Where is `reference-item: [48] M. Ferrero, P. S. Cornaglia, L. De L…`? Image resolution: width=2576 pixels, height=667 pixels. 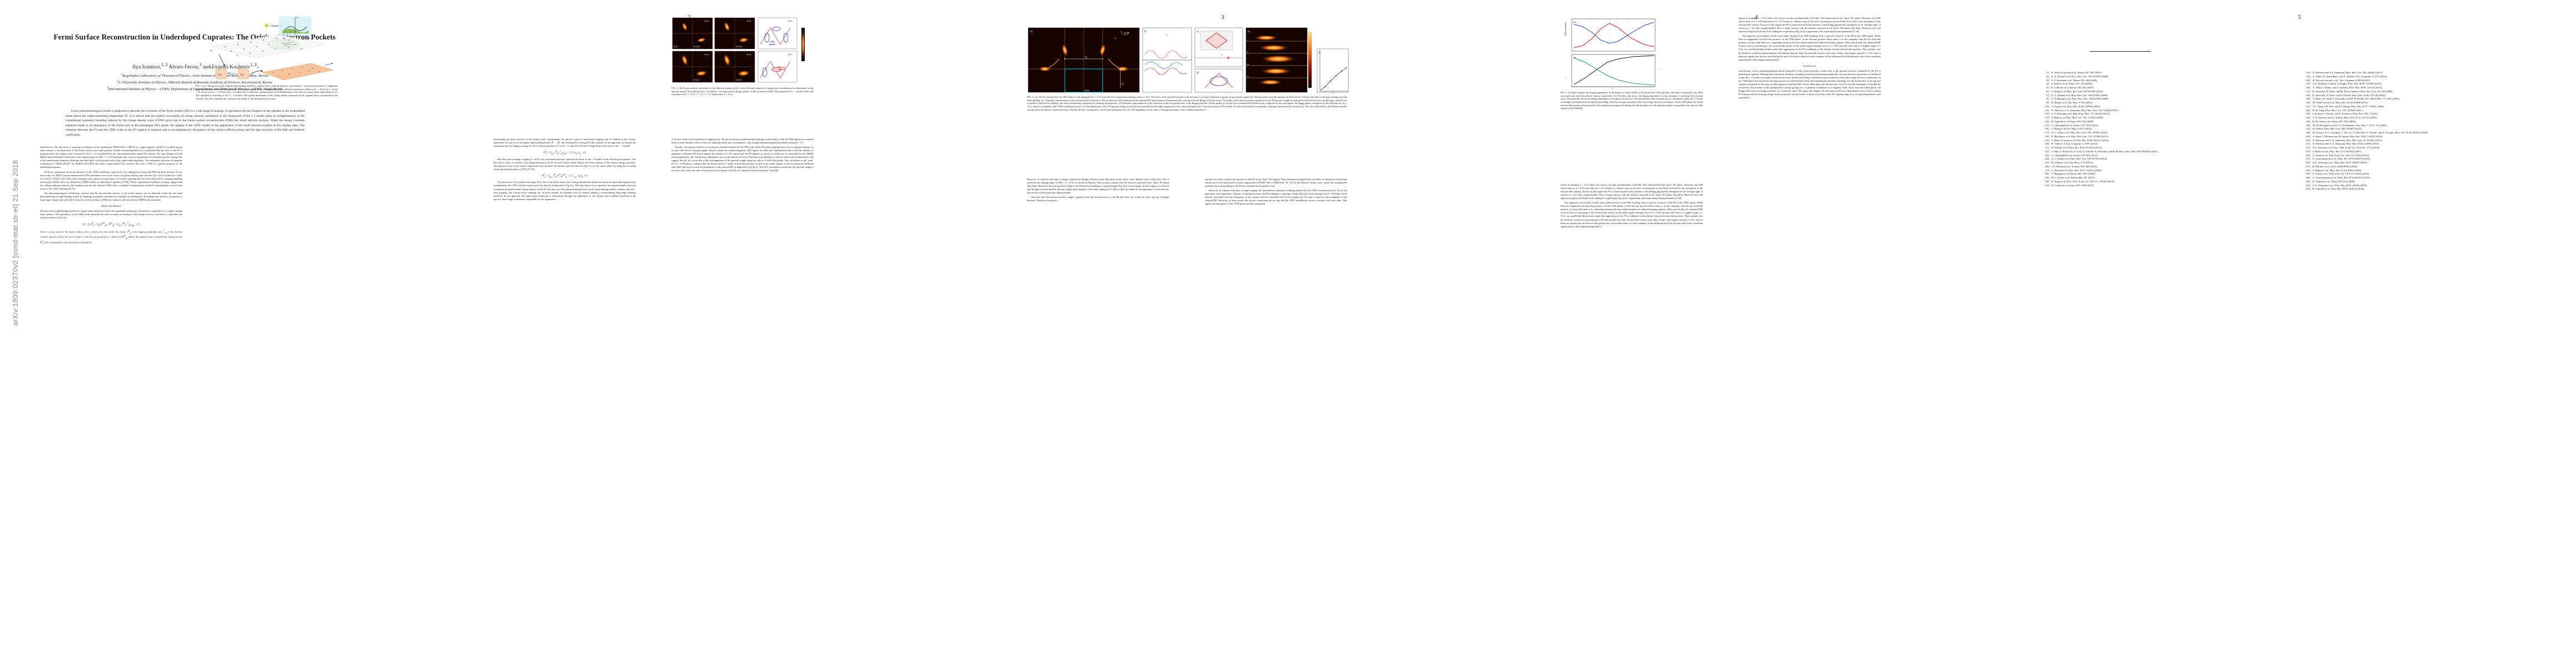
reference-item: [48] M. Ferrero, P. S. Cornaglia, L. De L… is located at coordinates (2430, 133).